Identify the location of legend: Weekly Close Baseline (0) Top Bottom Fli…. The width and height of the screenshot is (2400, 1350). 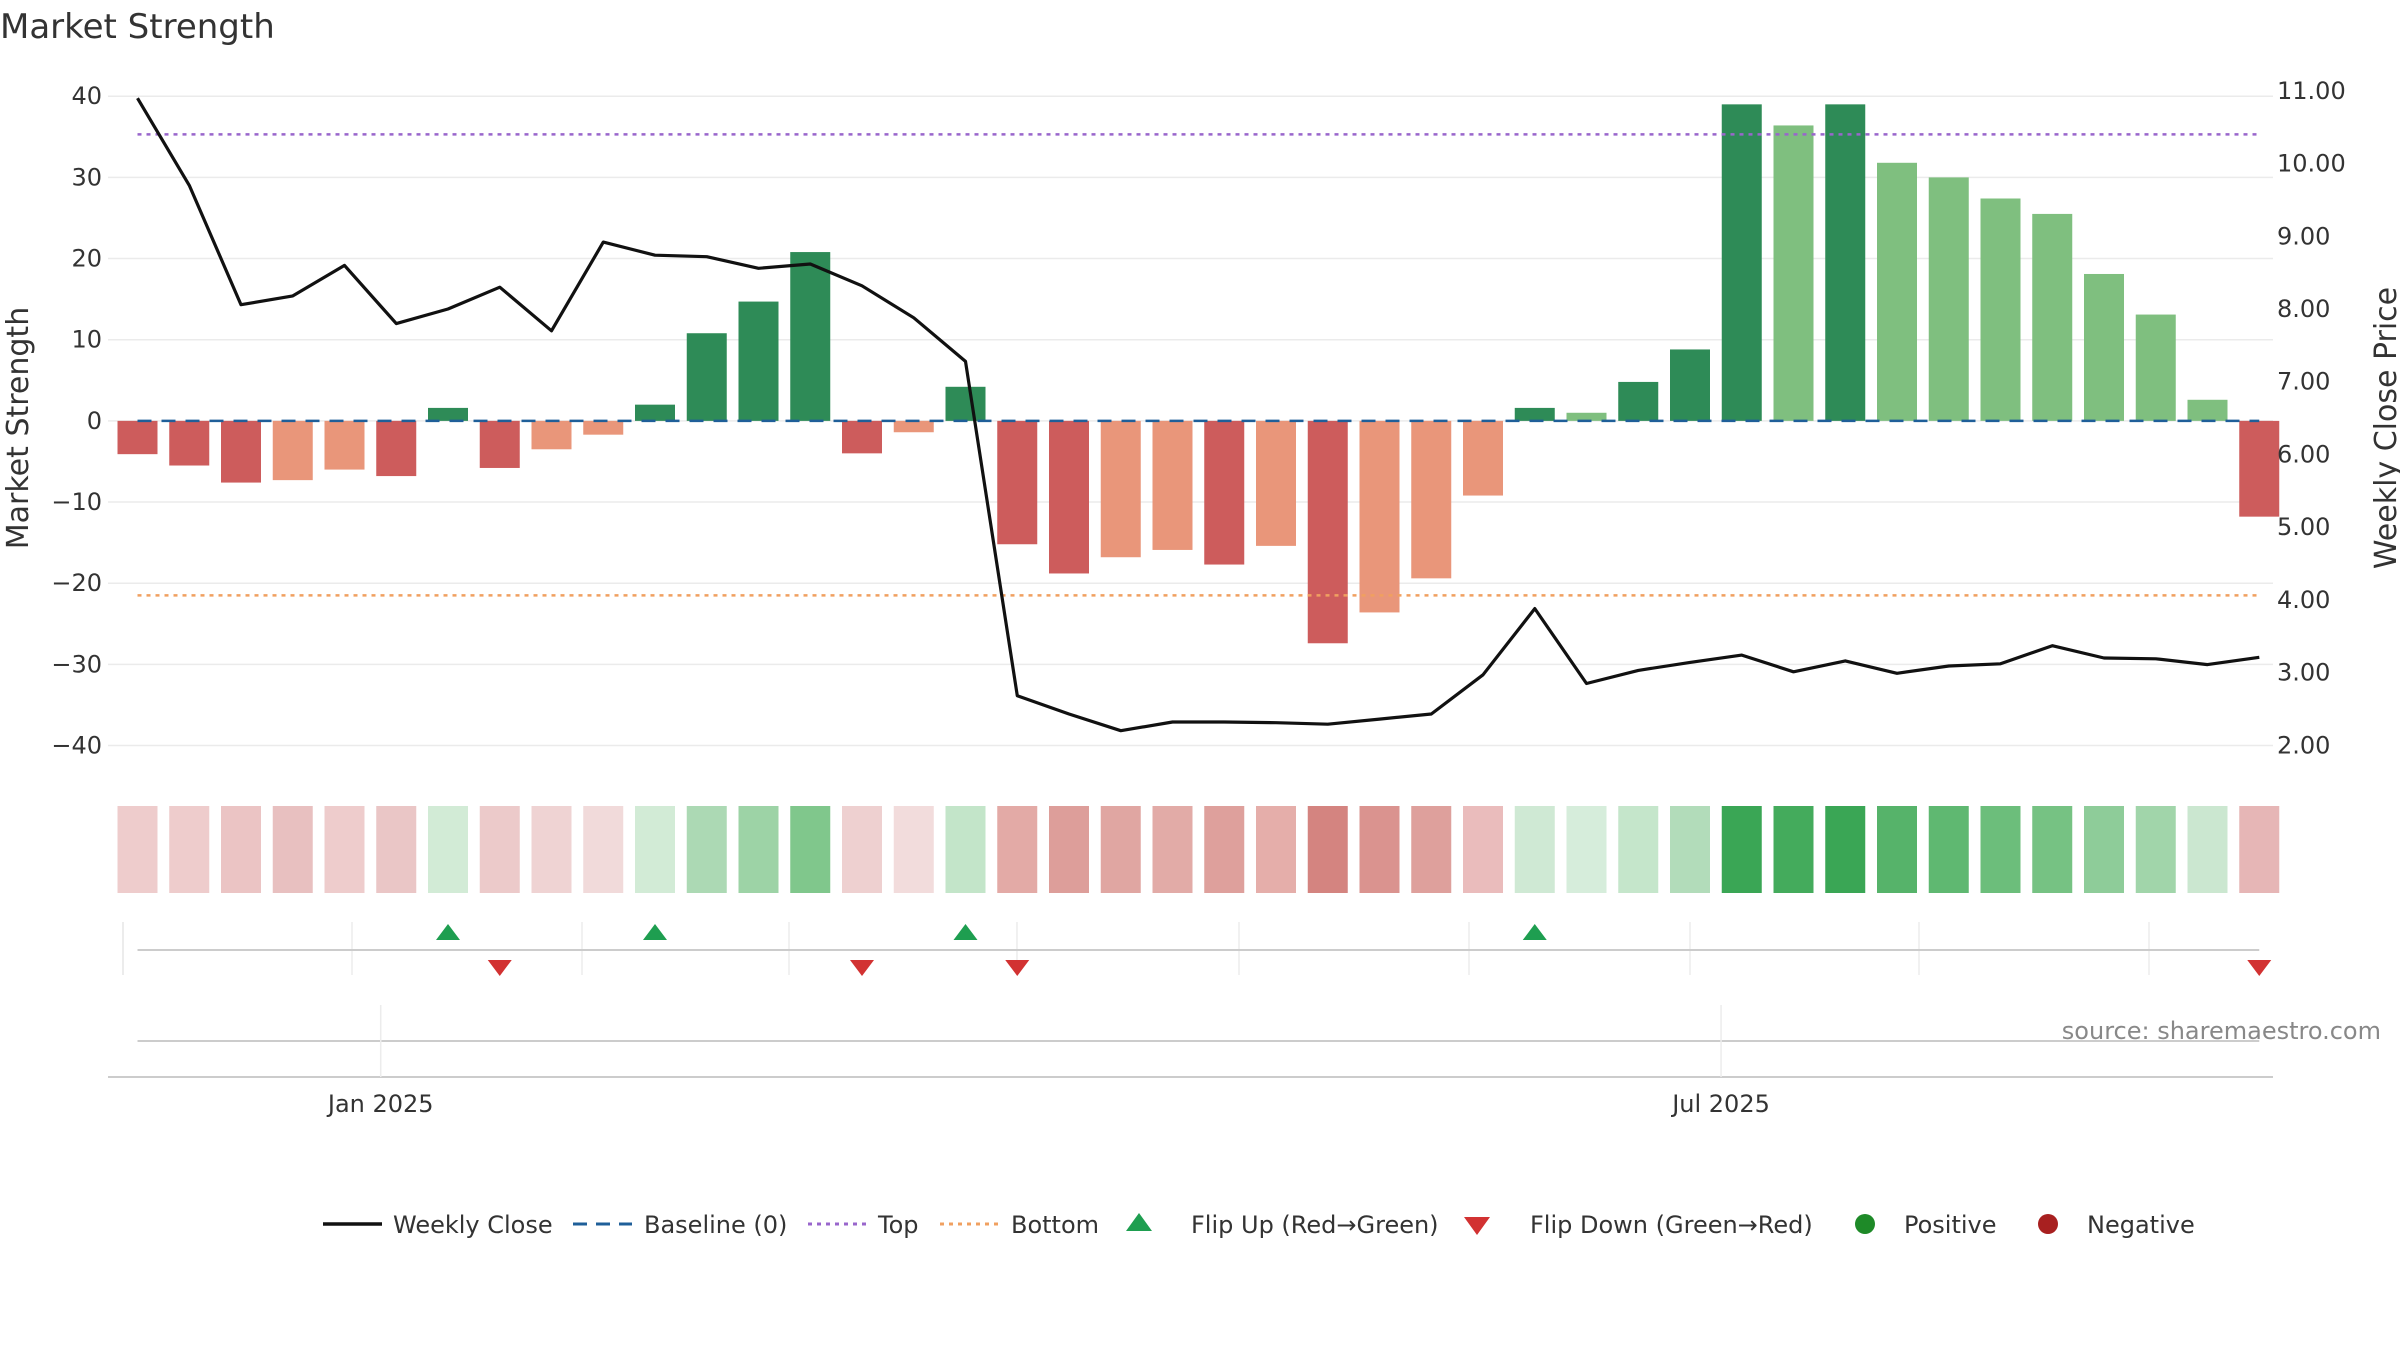
(1259, 1225).